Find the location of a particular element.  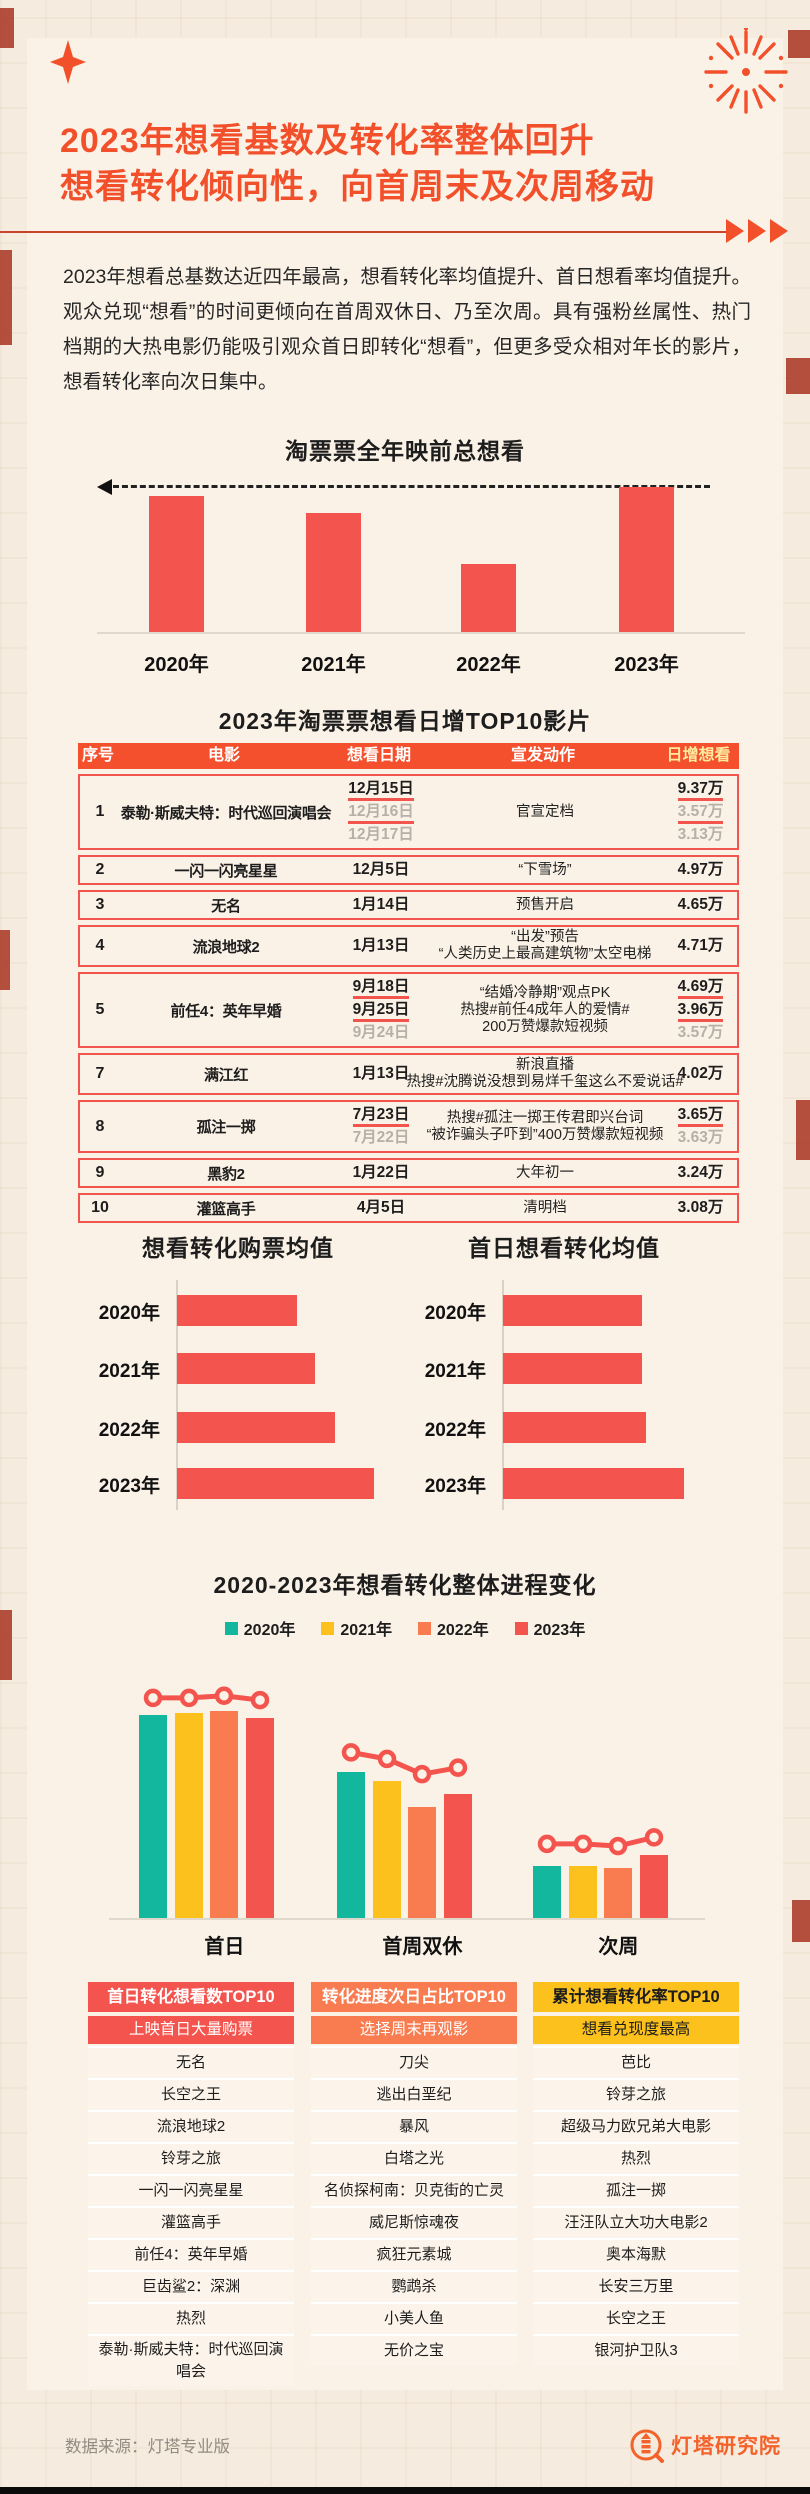

value-cell: 4.71万 is located at coordinates (700, 946).